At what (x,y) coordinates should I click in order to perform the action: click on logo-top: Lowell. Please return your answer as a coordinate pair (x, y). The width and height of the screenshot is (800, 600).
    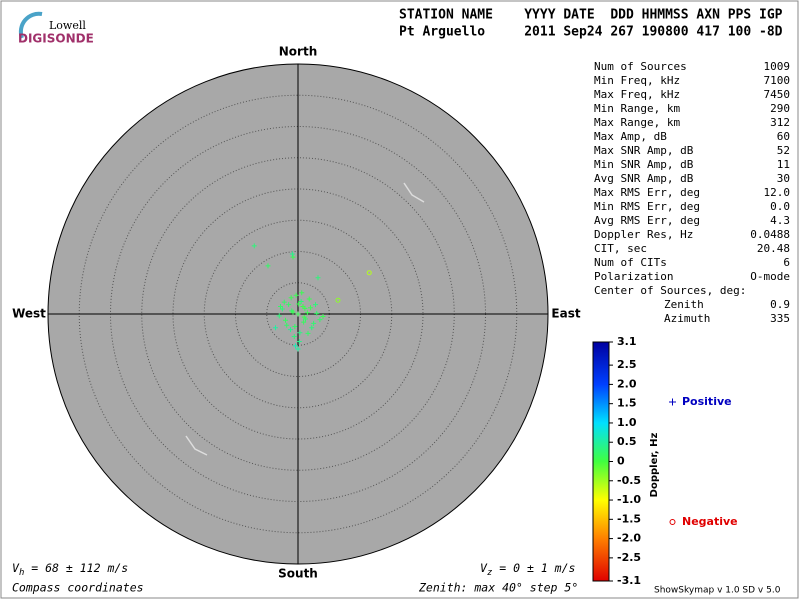
    Looking at the image, I should click on (67, 25).